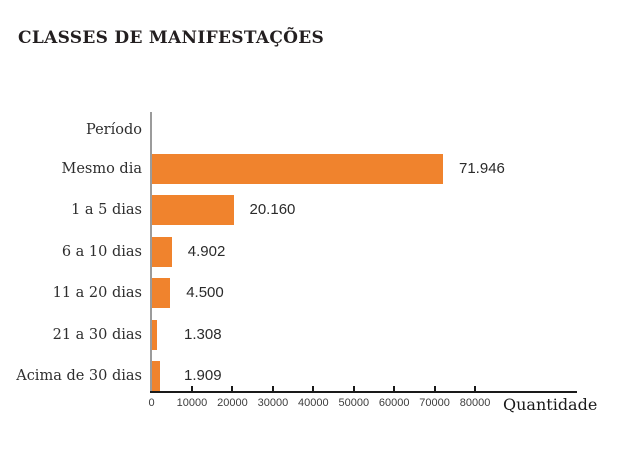 This screenshot has width=640, height=469. I want to click on category-label: 1 a 5 dias, so click(106, 210).